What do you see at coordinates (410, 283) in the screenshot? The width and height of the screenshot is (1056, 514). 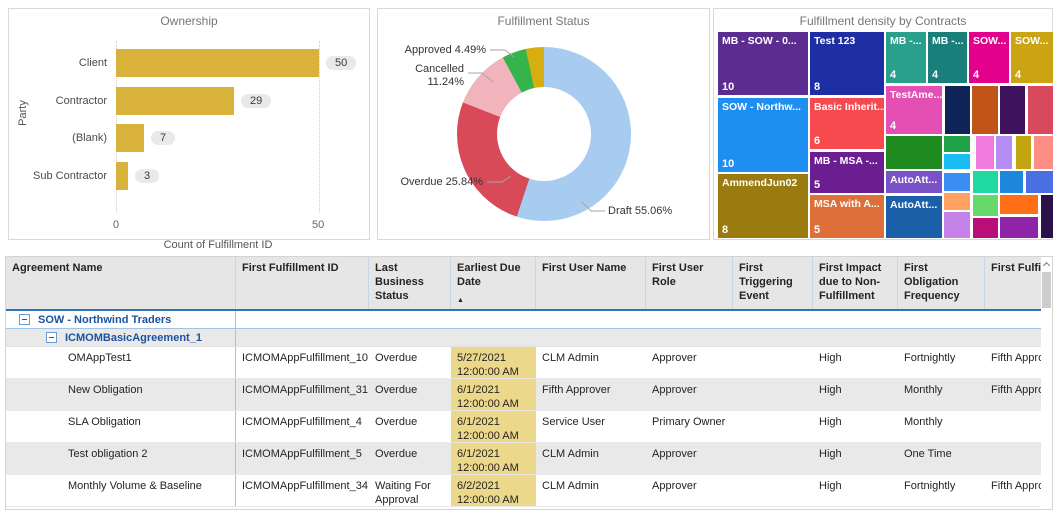 I see `col-header-last-business-status: Last Business Status` at bounding box center [410, 283].